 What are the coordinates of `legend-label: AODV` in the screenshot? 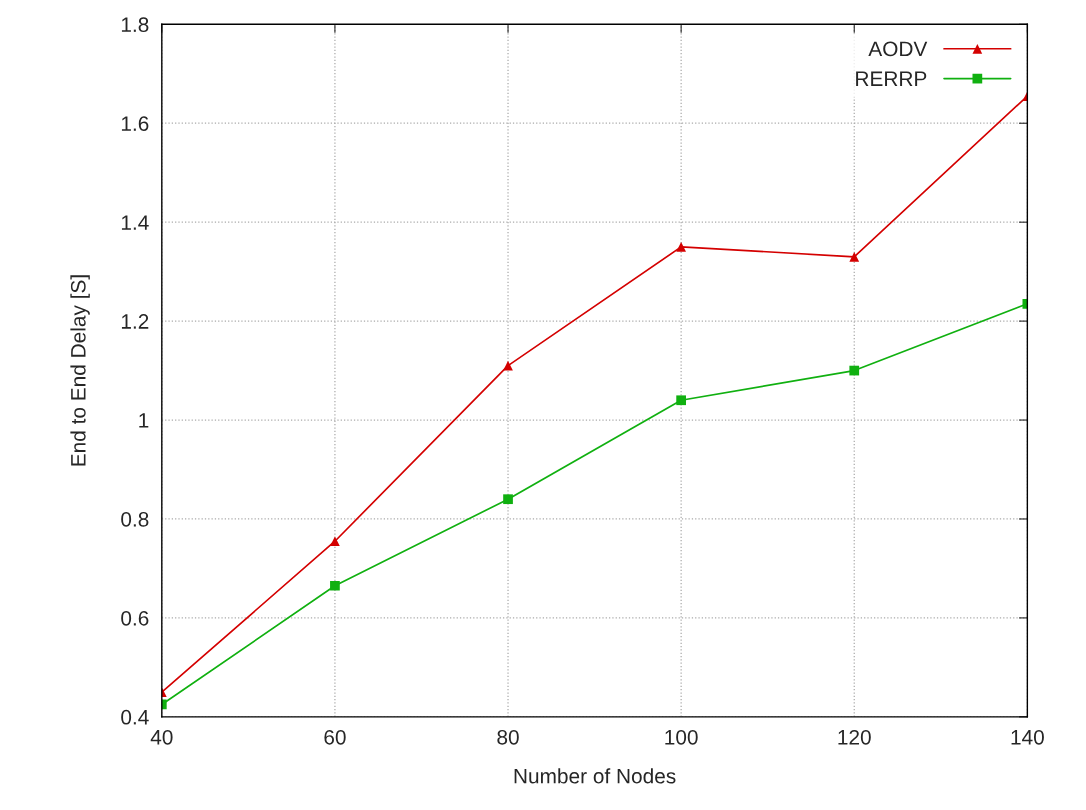 It's located at (898, 49).